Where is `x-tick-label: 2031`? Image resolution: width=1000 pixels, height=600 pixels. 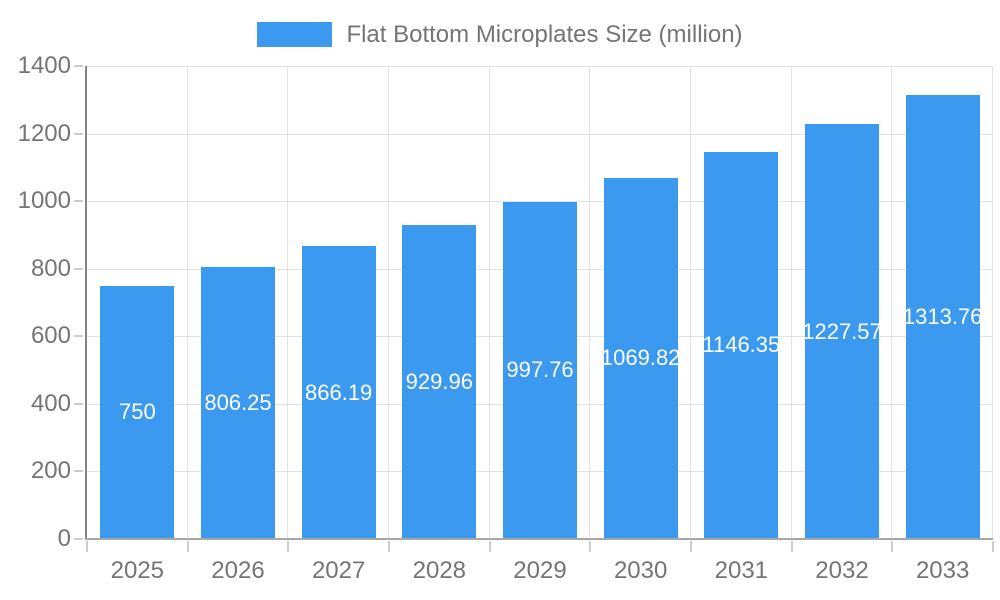 x-tick-label: 2031 is located at coordinates (741, 570).